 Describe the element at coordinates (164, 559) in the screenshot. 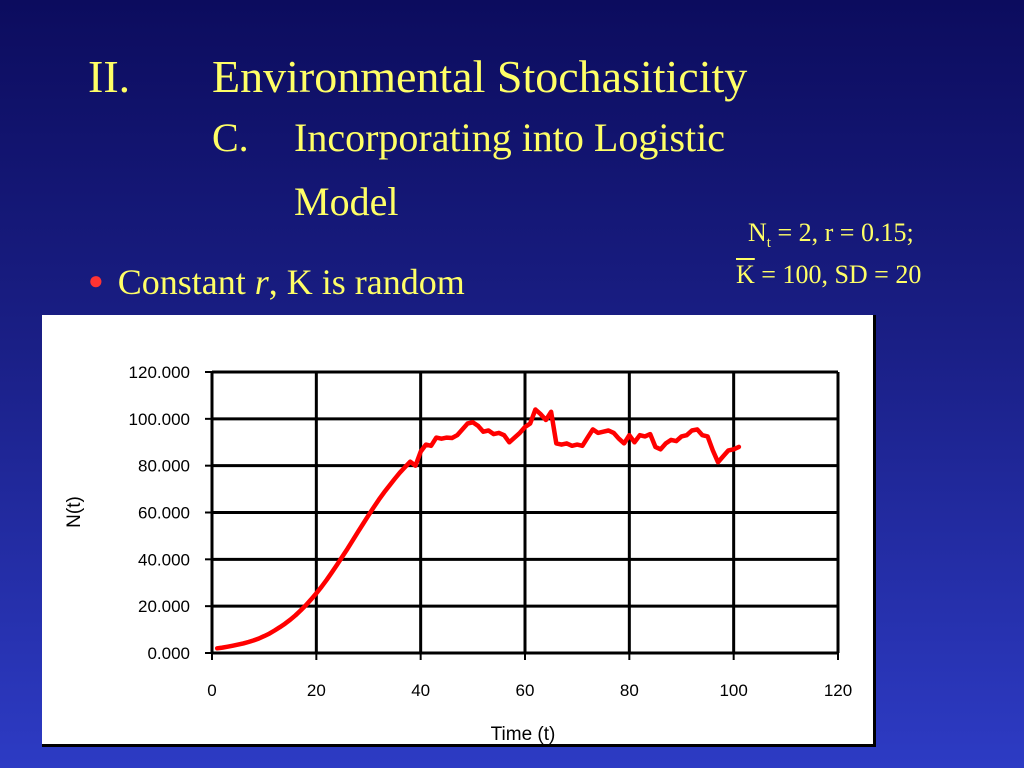

I see `y-tick-label: 40.000` at that location.